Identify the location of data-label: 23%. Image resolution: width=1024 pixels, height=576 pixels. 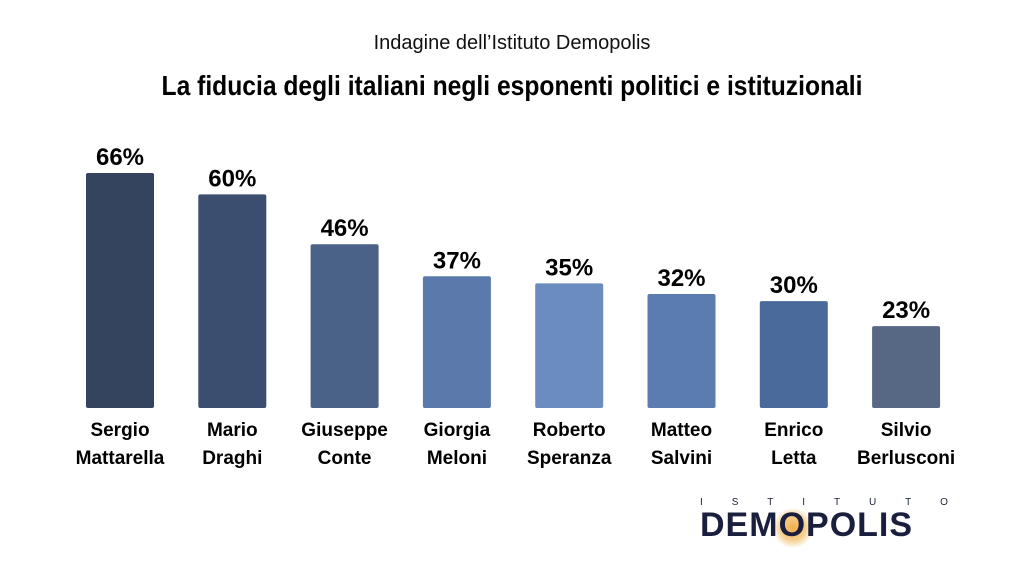
(906, 310).